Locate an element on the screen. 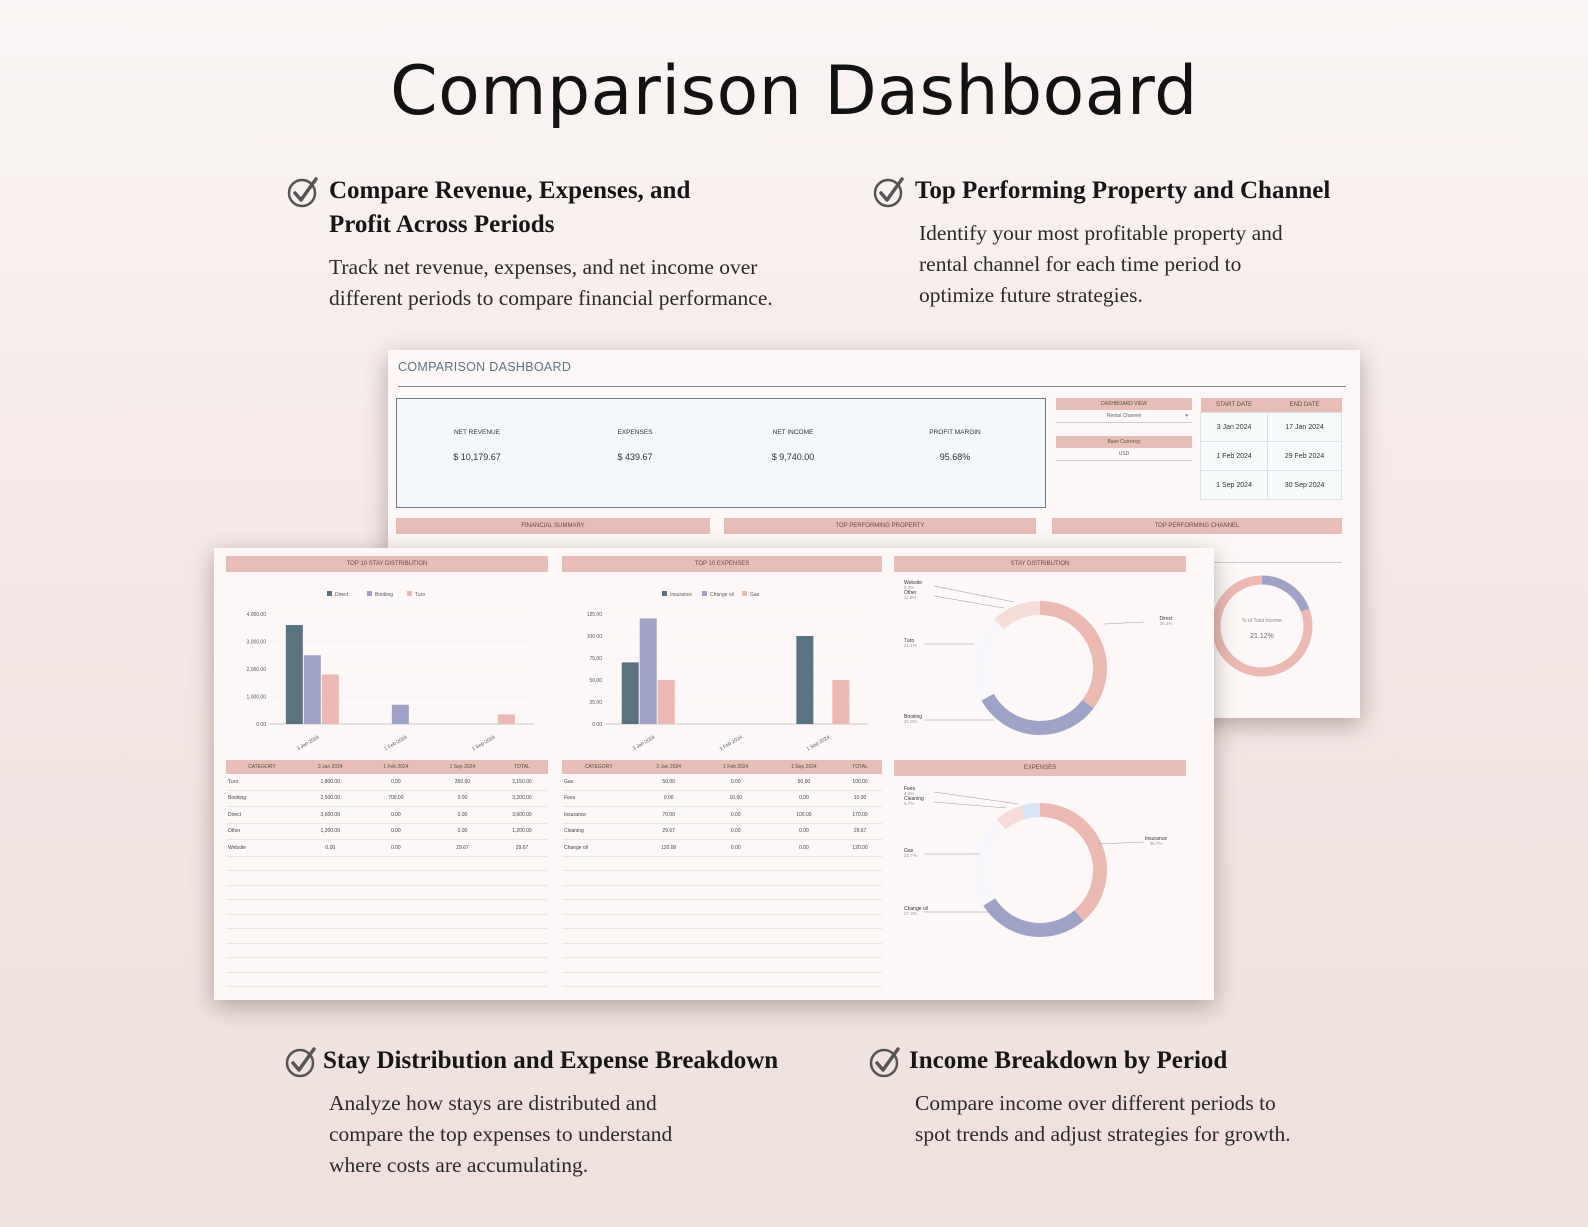 Image resolution: width=1588 pixels, height=1227 pixels. donut-slice-insurance is located at coordinates (1073, 862).